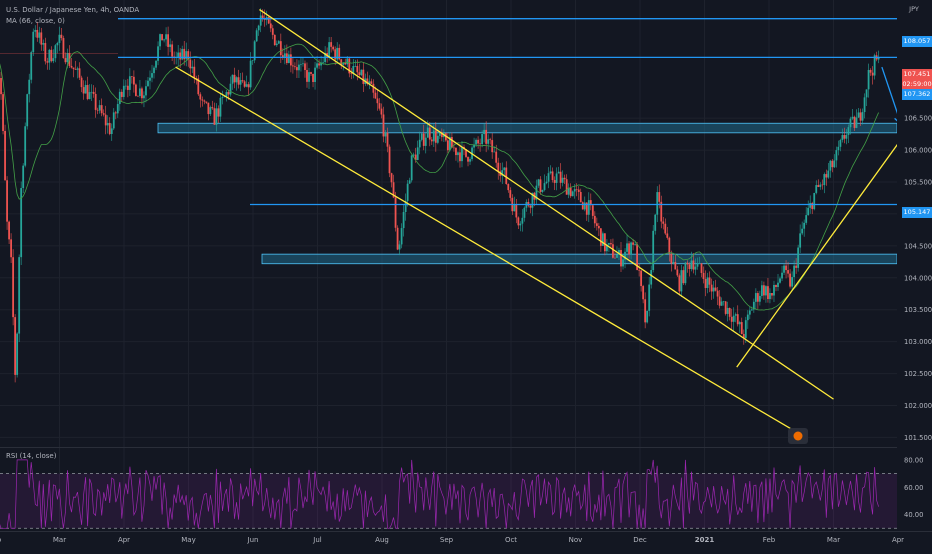 Image resolution: width=932 pixels, height=554 pixels. Describe the element at coordinates (913, 460) in the screenshot. I see `rsi-tick-label: 80.00` at that location.